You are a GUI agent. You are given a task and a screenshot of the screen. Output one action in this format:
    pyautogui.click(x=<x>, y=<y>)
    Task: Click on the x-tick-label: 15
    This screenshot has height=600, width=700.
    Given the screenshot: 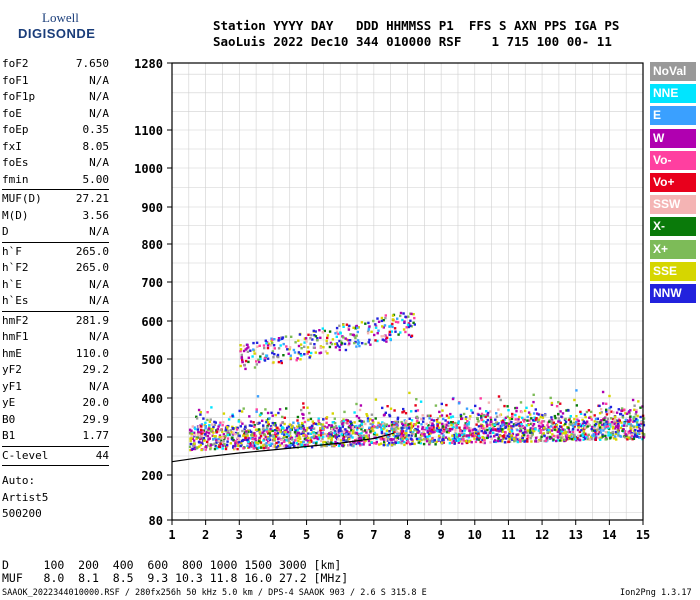 What is the action you would take?
    pyautogui.click(x=643, y=535)
    